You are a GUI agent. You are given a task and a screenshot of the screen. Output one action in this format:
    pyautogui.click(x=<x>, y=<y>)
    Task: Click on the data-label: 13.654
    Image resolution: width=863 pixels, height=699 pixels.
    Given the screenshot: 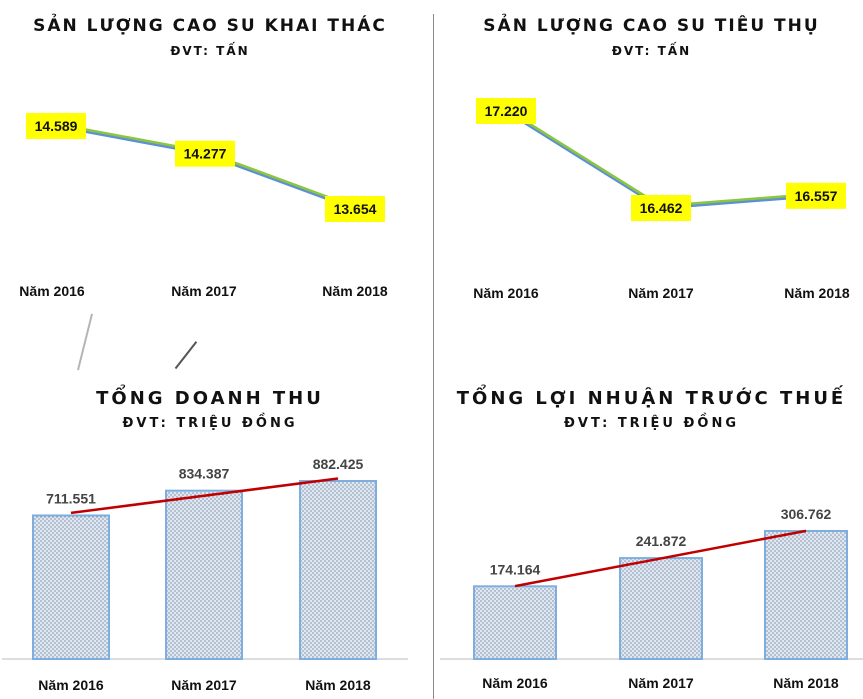 What is the action you would take?
    pyautogui.click(x=355, y=209)
    